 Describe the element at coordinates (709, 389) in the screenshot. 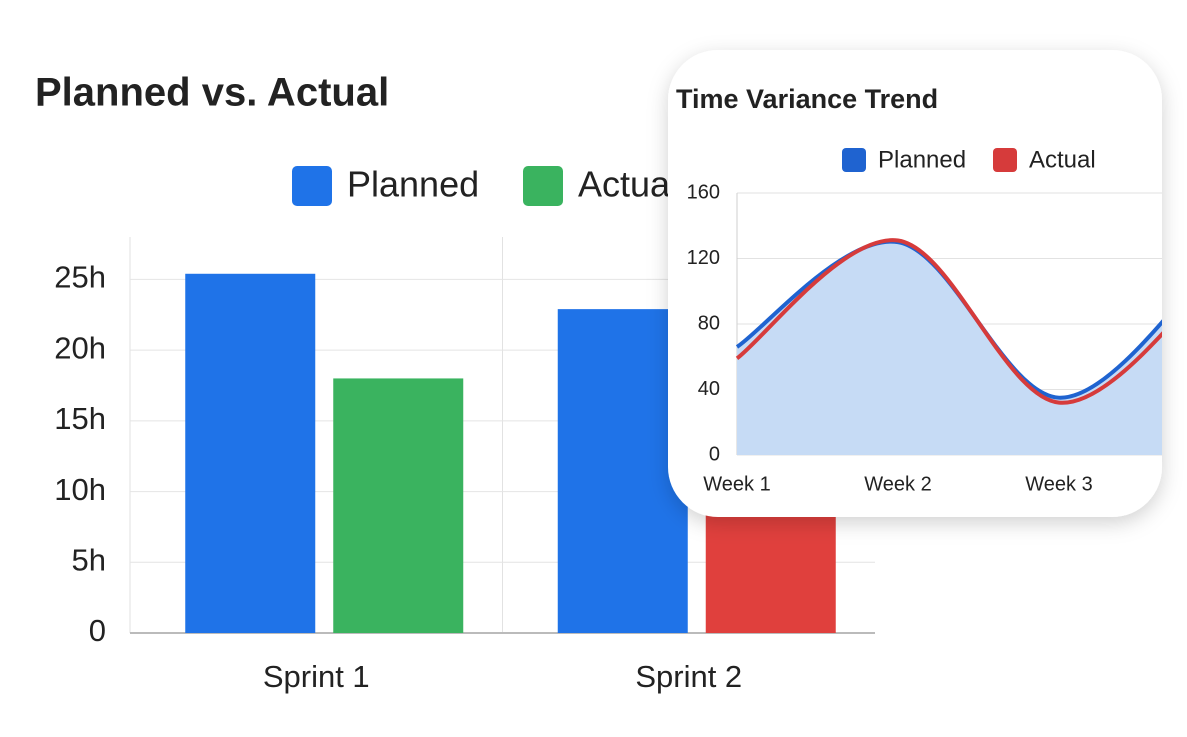

I see `y-tick-label: 40` at that location.